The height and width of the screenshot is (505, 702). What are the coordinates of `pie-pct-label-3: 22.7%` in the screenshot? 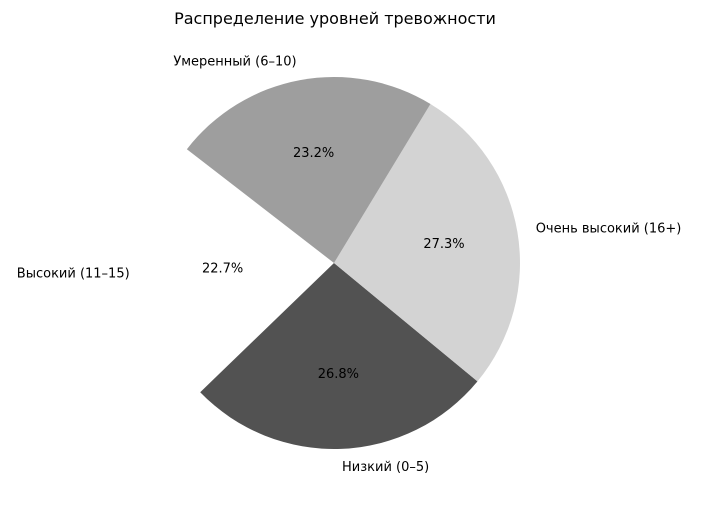 It's located at (222, 269).